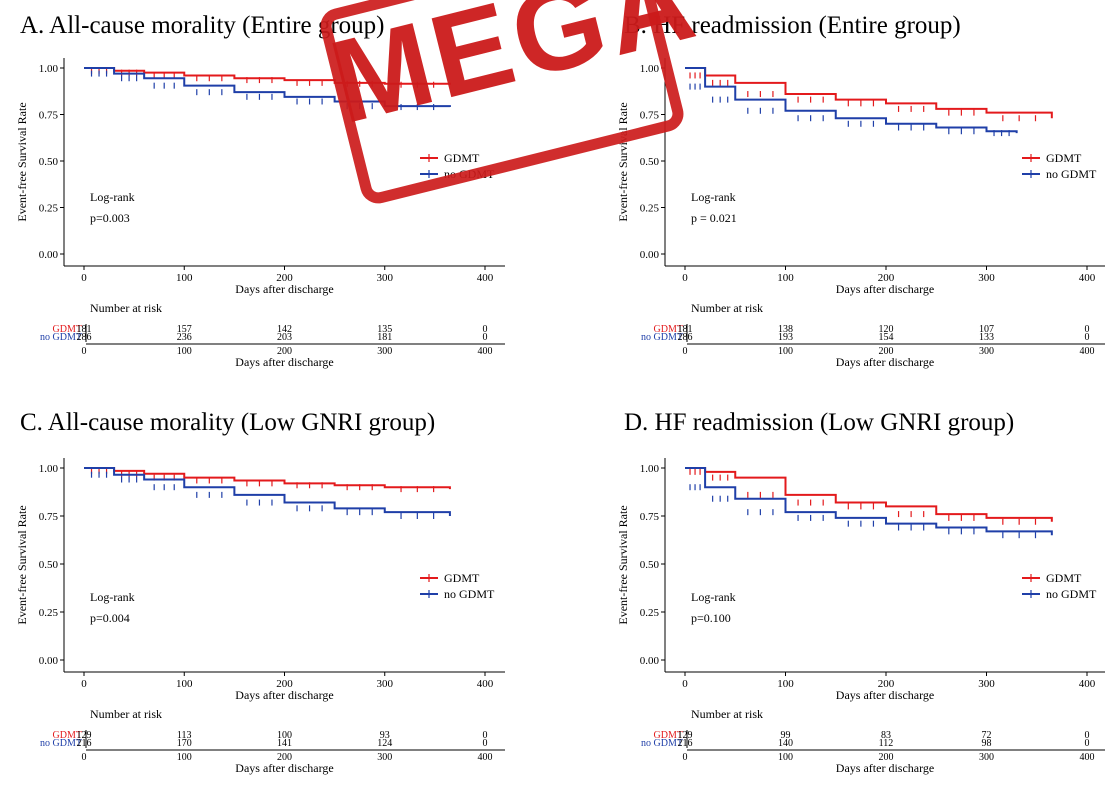  What do you see at coordinates (785, 743) in the screenshot?
I see `risk-value: 140` at bounding box center [785, 743].